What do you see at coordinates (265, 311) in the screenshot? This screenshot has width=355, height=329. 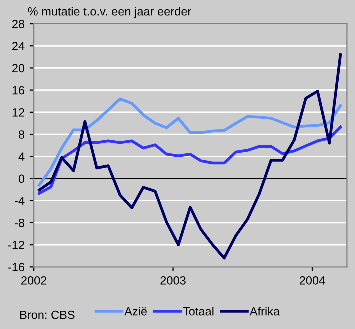 I see `legend-label: Afrika` at bounding box center [265, 311].